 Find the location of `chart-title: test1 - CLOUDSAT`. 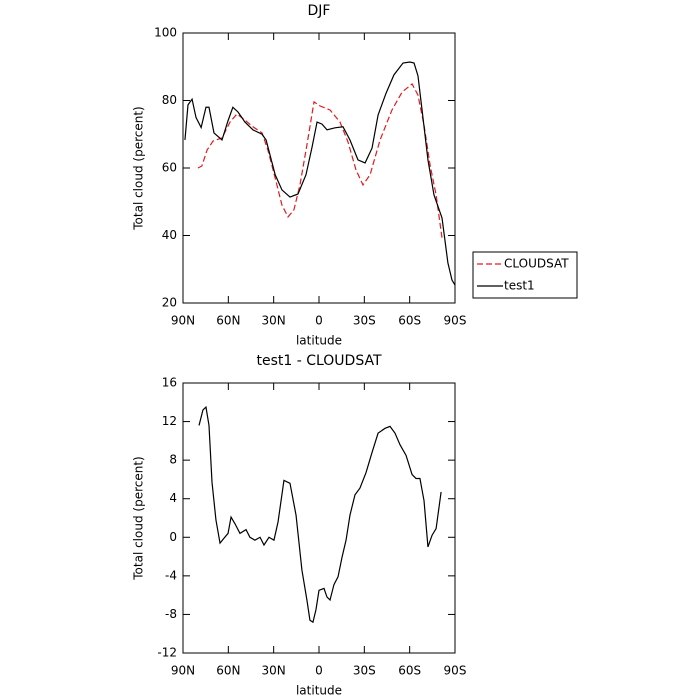

chart-title: test1 - CLOUDSAT is located at coordinates (319, 361).